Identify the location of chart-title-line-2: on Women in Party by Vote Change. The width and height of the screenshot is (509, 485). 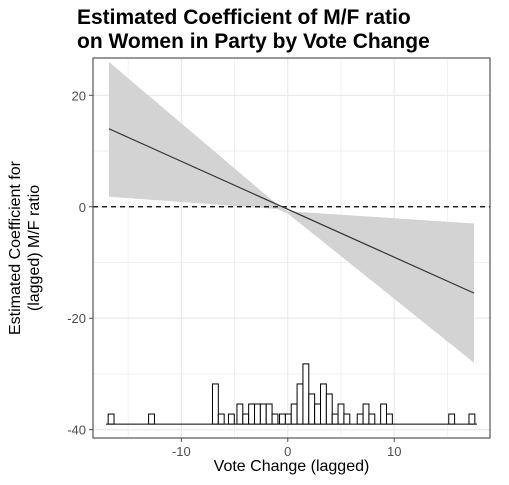
(253, 41).